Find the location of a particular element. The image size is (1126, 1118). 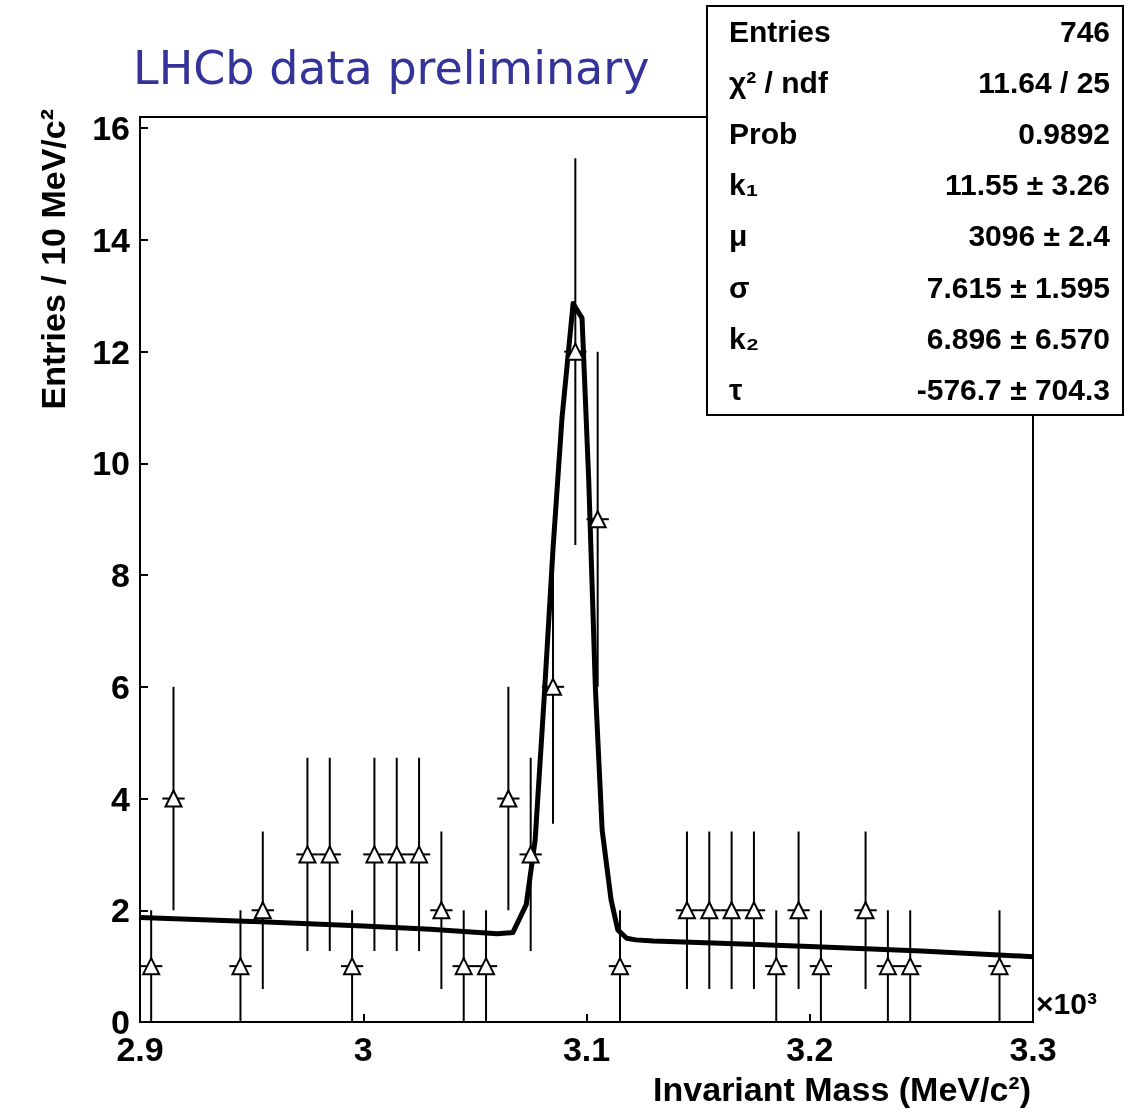

annotation: 11.55 ± 3.26 is located at coordinates (1028, 185).